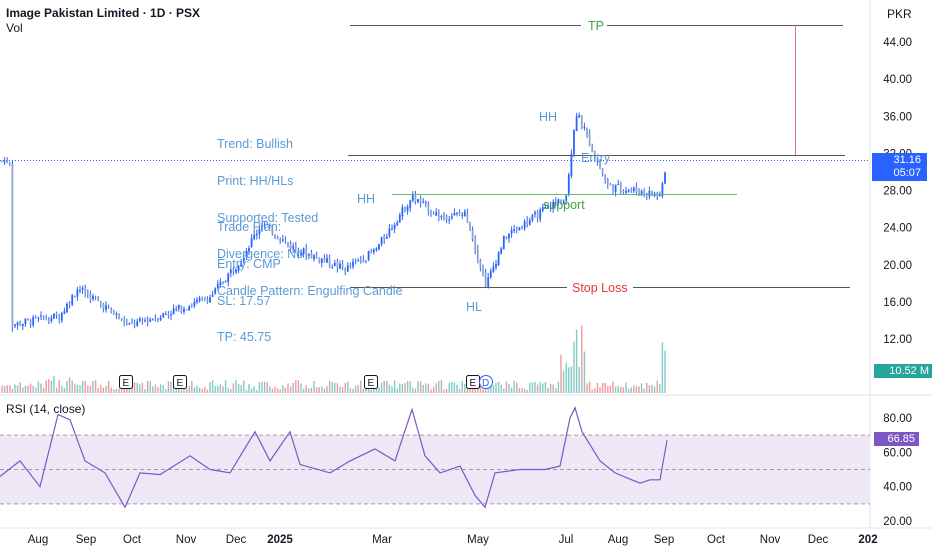 The width and height of the screenshot is (932, 550). What do you see at coordinates (46, 409) in the screenshot?
I see `rsi-label: RSI (14, close)` at bounding box center [46, 409].